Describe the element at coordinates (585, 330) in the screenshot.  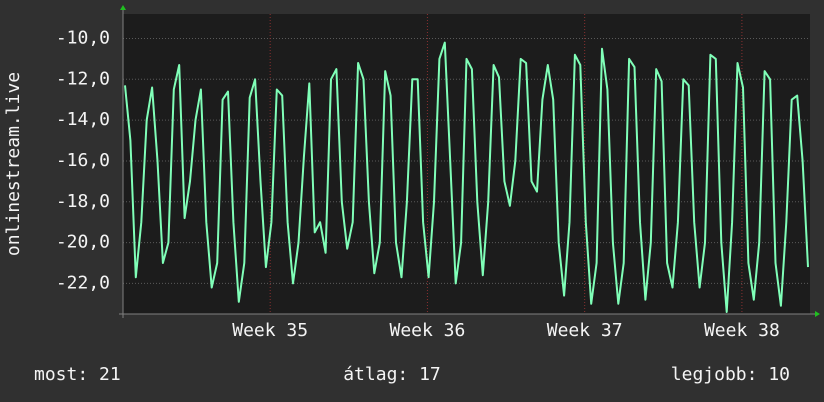
I see `x-tick-label: Week 37` at that location.